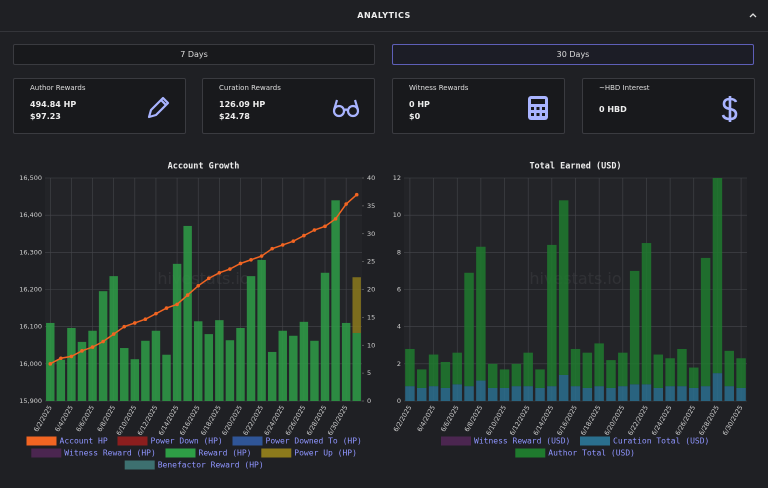 This screenshot has width=768, height=488. What do you see at coordinates (30, 290) in the screenshot?
I see `y-tick-label: 16,200` at bounding box center [30, 290].